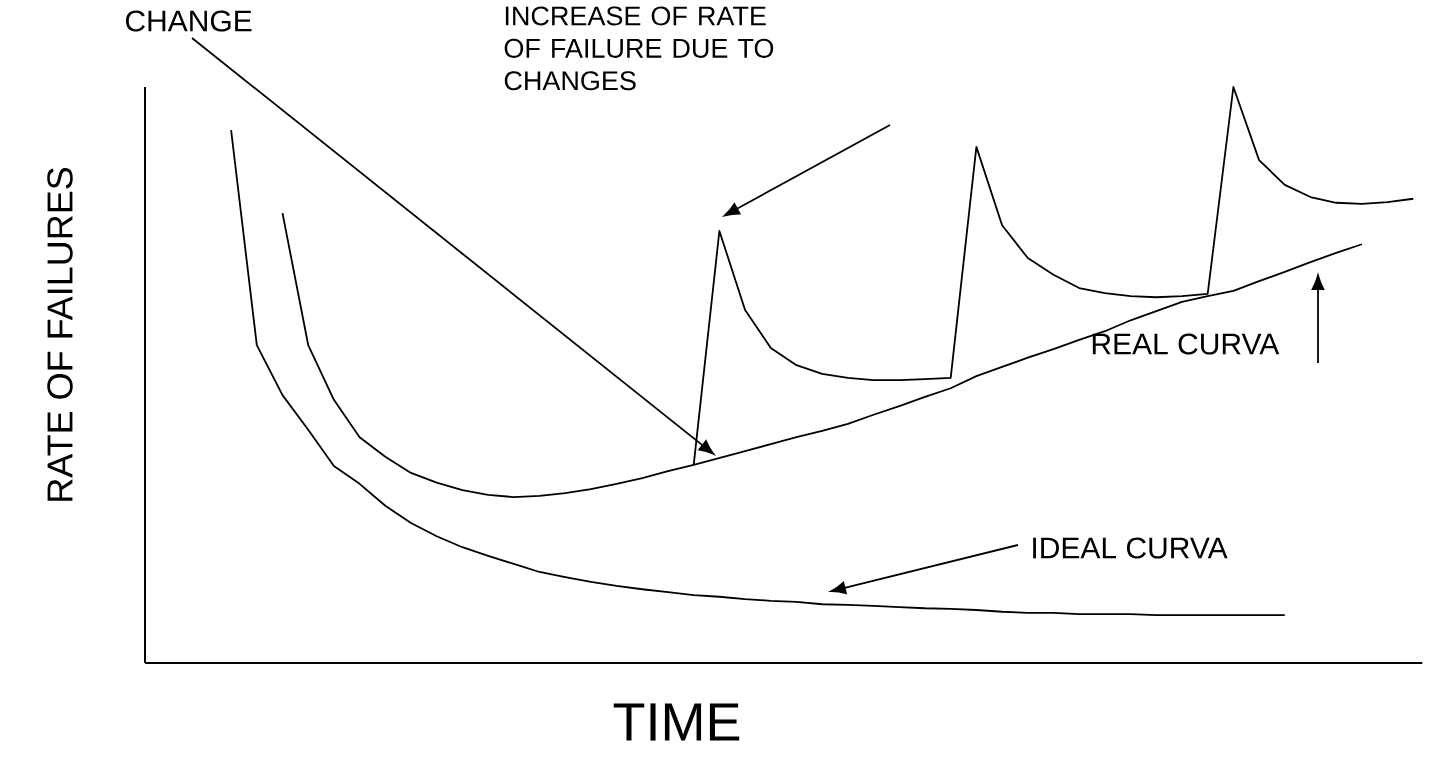  What do you see at coordinates (1186, 344) in the screenshot?
I see `annotation: REAL CURVA` at bounding box center [1186, 344].